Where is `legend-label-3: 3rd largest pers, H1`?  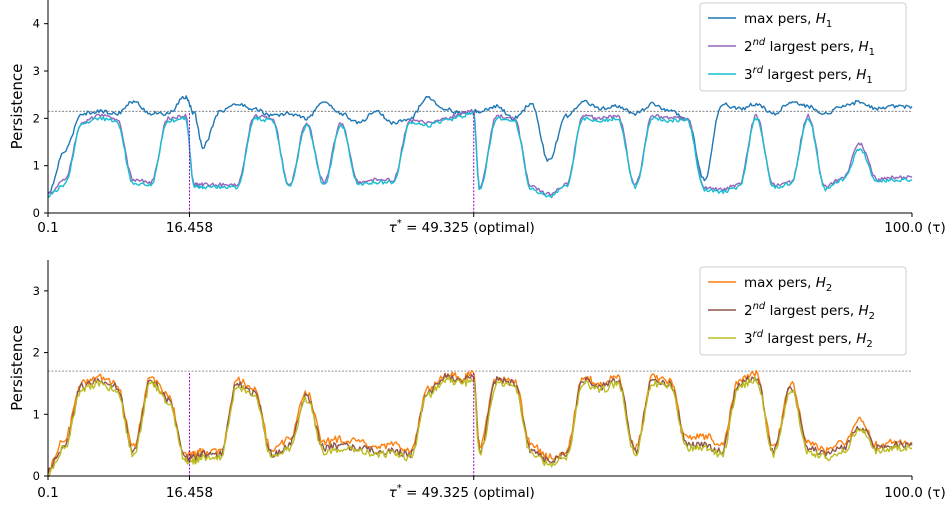
legend-label-3: 3rd largest pers, H1 is located at coordinates (808, 75).